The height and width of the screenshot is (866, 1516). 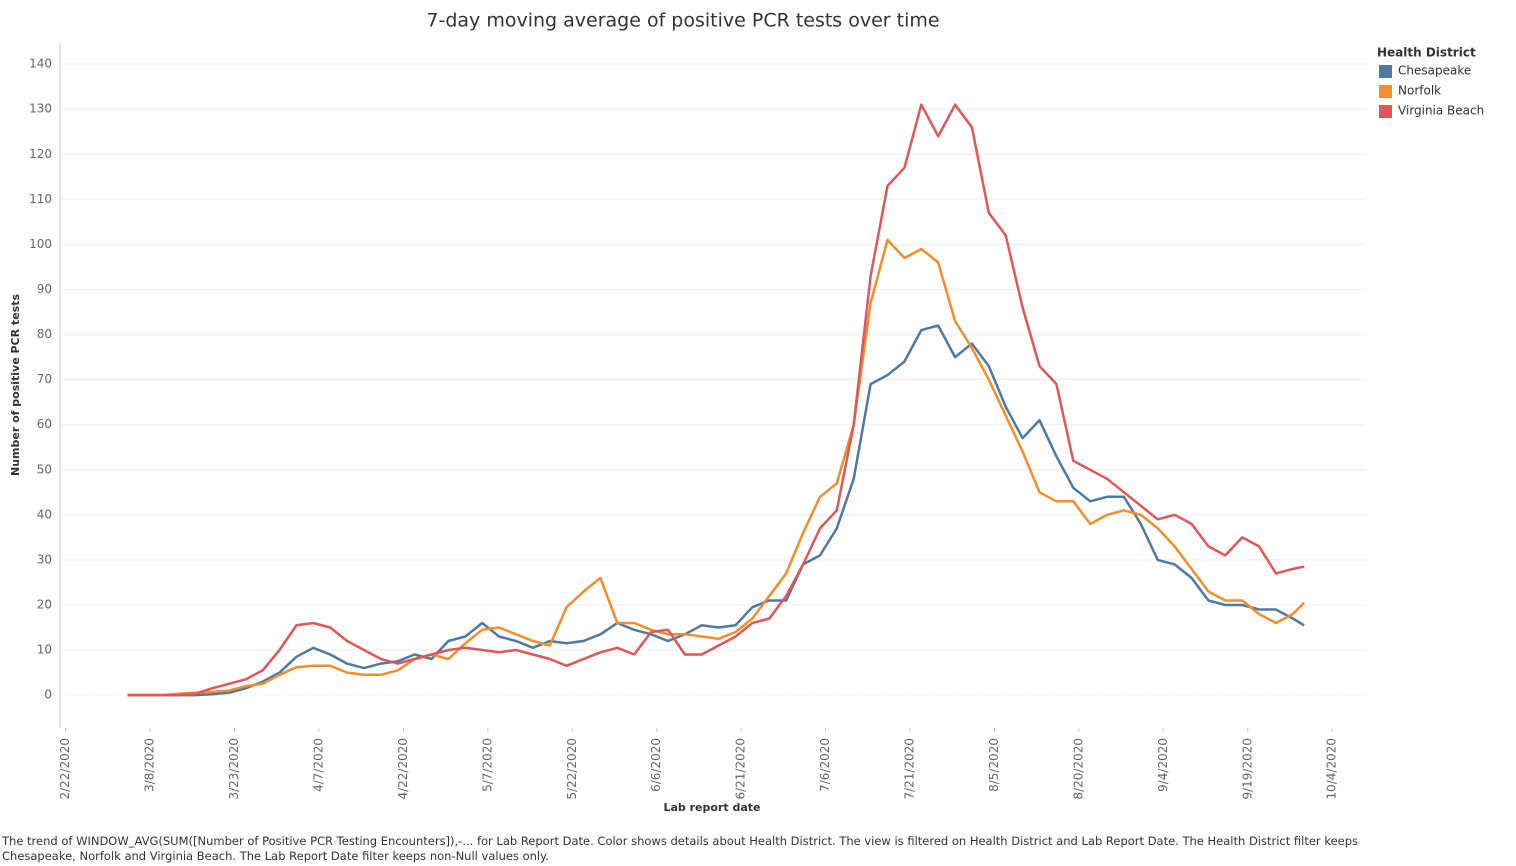 What do you see at coordinates (40, 154) in the screenshot?
I see `y-tick-label: 120` at bounding box center [40, 154].